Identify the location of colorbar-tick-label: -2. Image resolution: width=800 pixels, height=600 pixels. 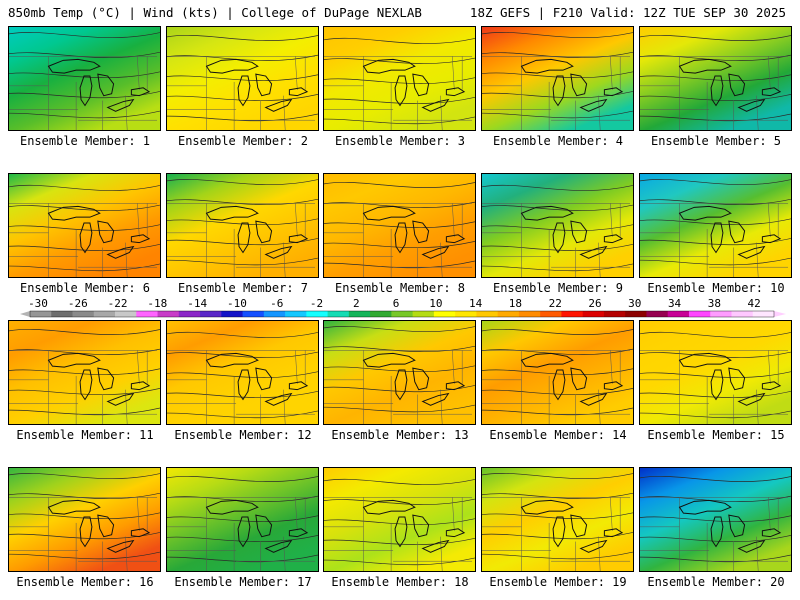
(316, 303).